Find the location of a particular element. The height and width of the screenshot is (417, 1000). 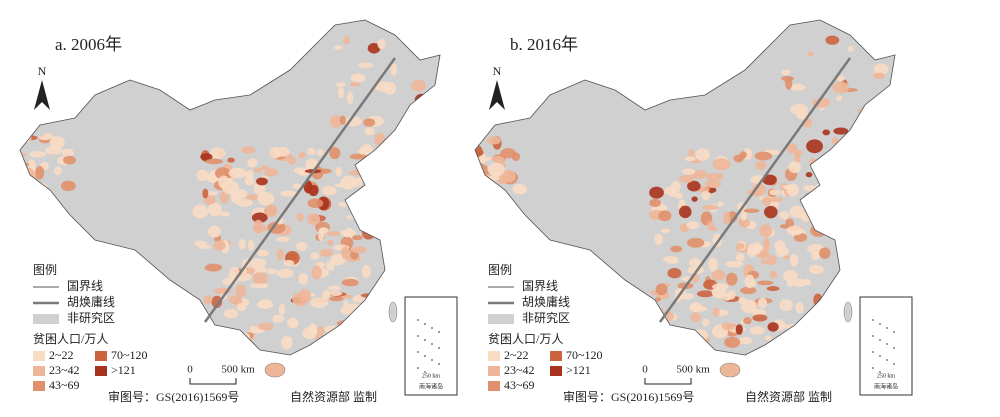

legend-label: 23~42 is located at coordinates (64, 370).